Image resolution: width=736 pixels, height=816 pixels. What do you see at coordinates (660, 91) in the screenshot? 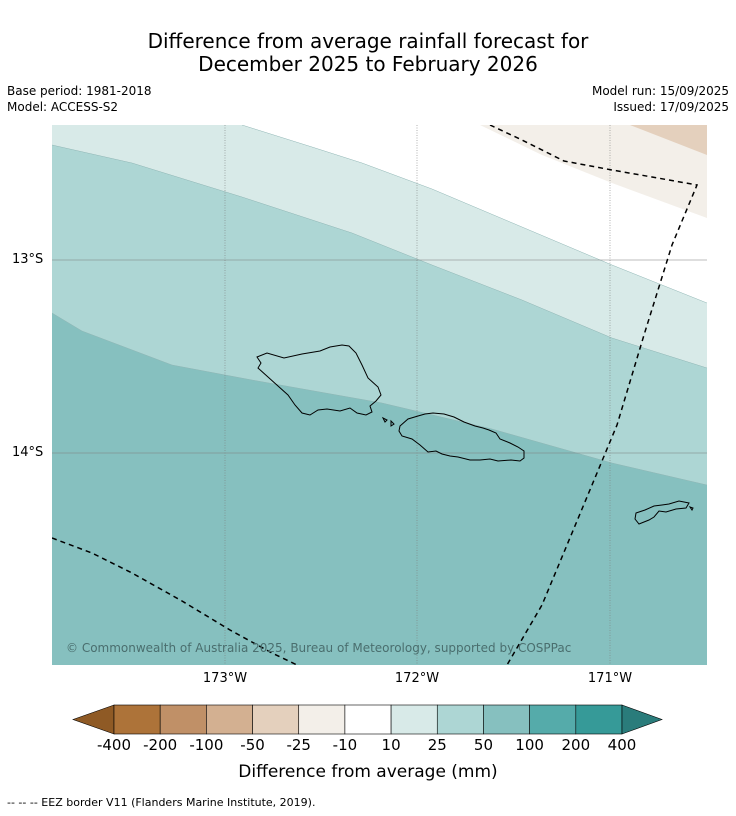
I see `model-run: Model run: 15/09/2025` at bounding box center [660, 91].